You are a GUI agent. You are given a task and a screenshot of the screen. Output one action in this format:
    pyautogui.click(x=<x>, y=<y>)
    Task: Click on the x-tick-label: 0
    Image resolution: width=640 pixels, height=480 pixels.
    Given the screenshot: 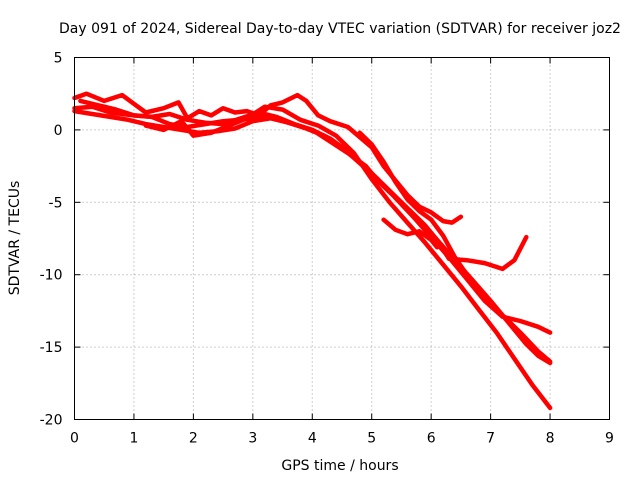 What is the action you would take?
    pyautogui.click(x=74, y=439)
    